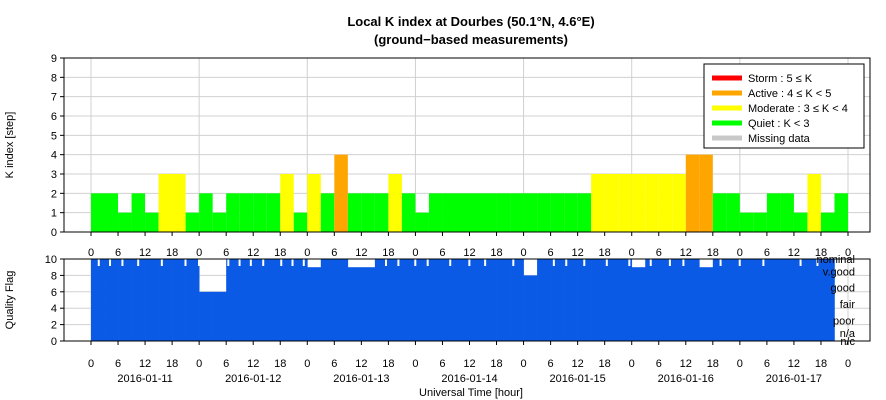 The image size is (886, 400). What do you see at coordinates (848, 334) in the screenshot?
I see `quality-flag-label: n/a` at bounding box center [848, 334].